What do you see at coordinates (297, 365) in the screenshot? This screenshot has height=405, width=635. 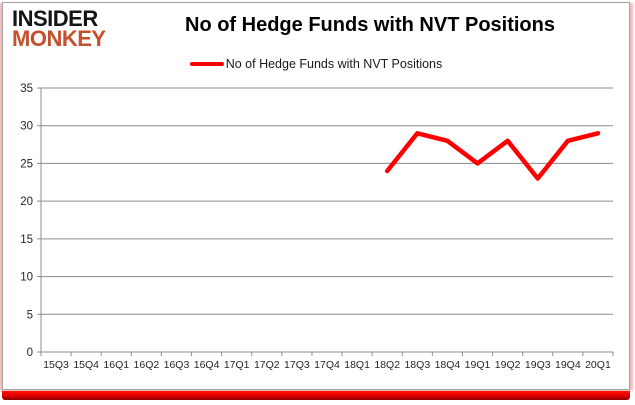 I see `x-tick-label: 17Q3` at bounding box center [297, 365].